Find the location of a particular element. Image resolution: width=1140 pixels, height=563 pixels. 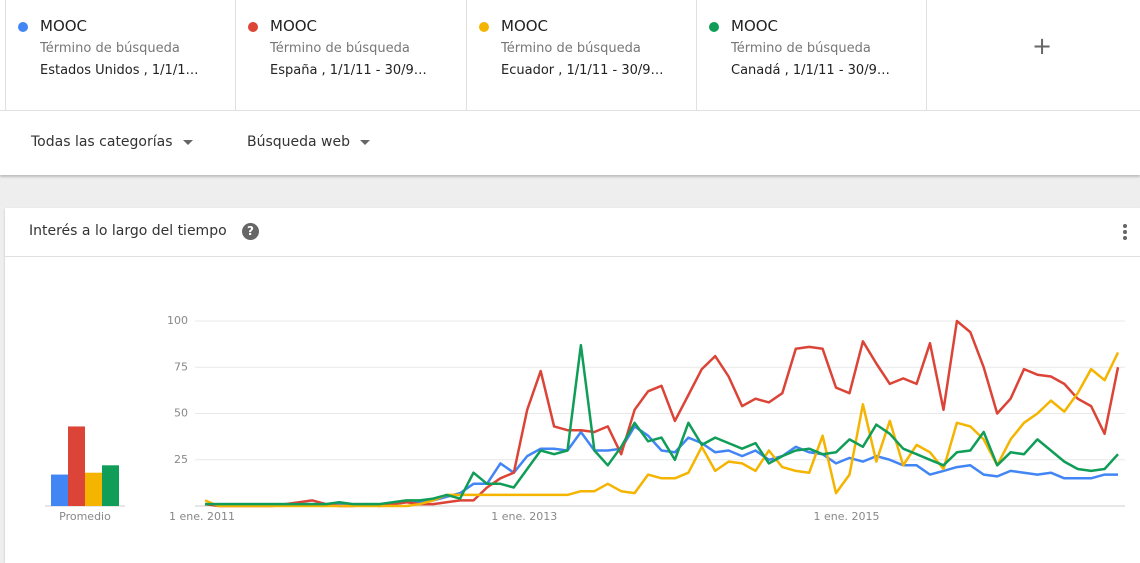

x-tick-label: 1 ene. 2013 is located at coordinates (524, 516).